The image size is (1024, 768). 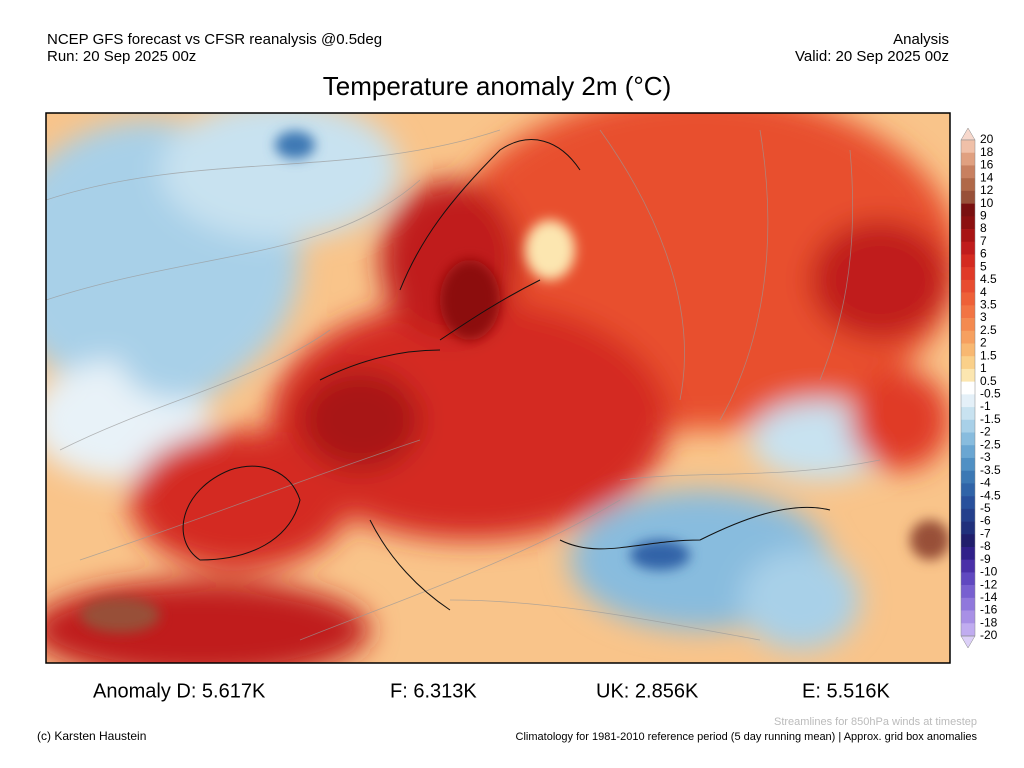 I want to click on colorbar-label: -12, so click(x=989, y=584).